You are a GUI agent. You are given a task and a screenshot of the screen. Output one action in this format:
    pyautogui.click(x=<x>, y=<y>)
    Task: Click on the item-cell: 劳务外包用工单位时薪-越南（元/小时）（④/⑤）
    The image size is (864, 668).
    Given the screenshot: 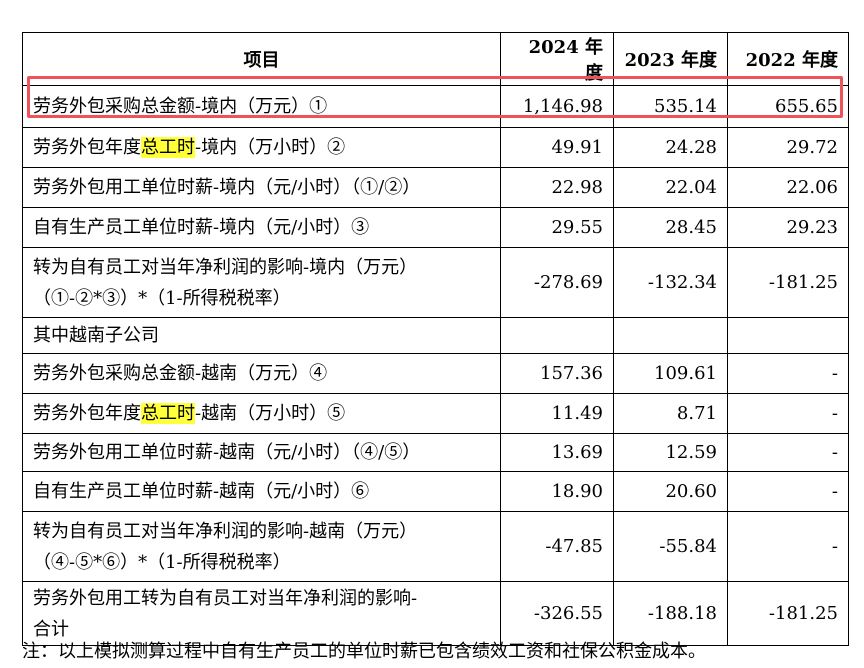 What is the action you would take?
    pyautogui.click(x=261, y=452)
    